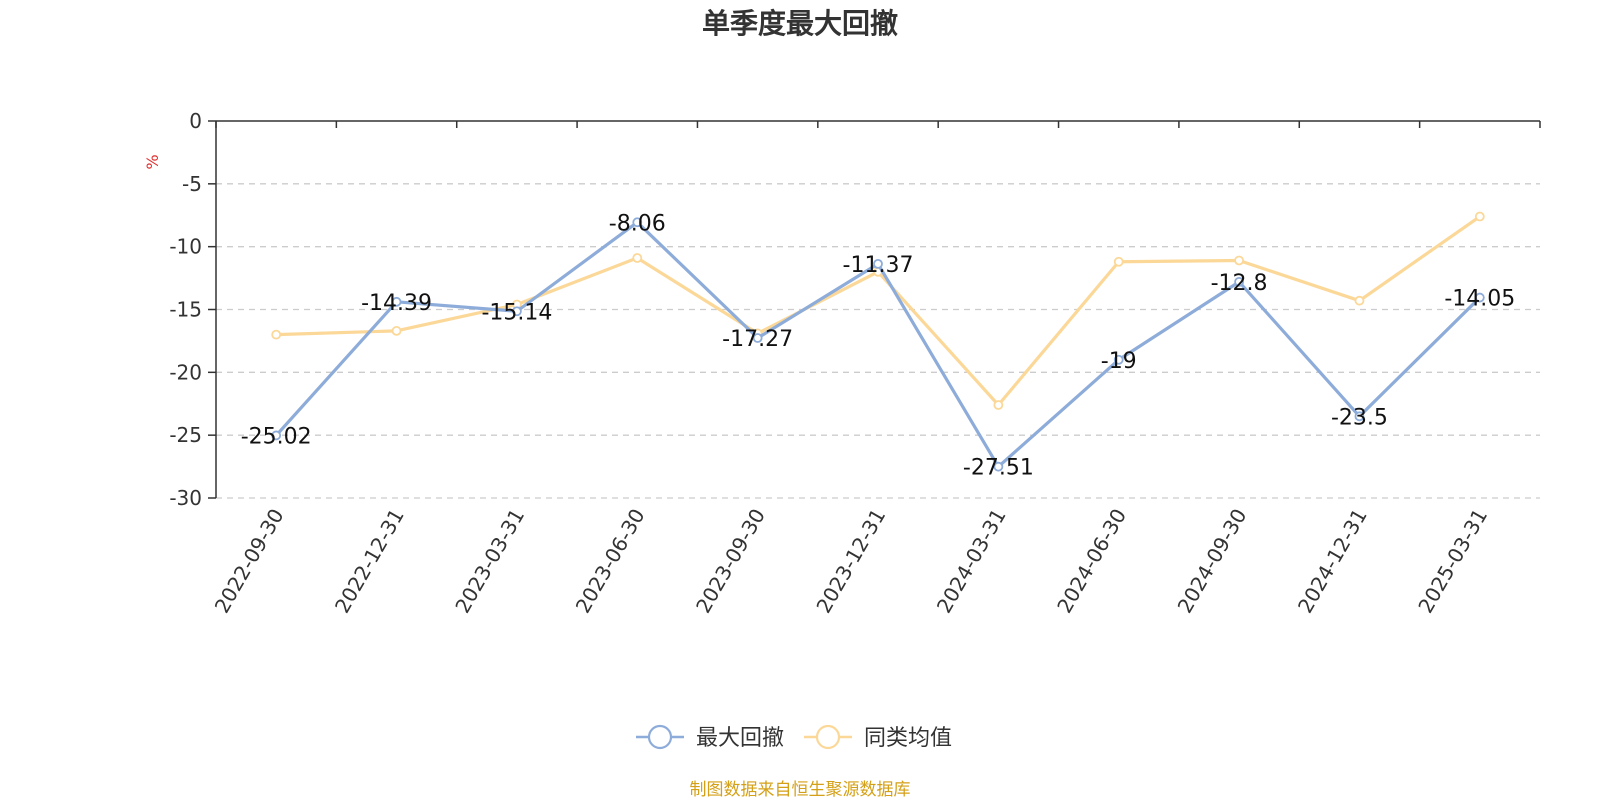  I want to click on data-label: -23.5, so click(1359, 417).